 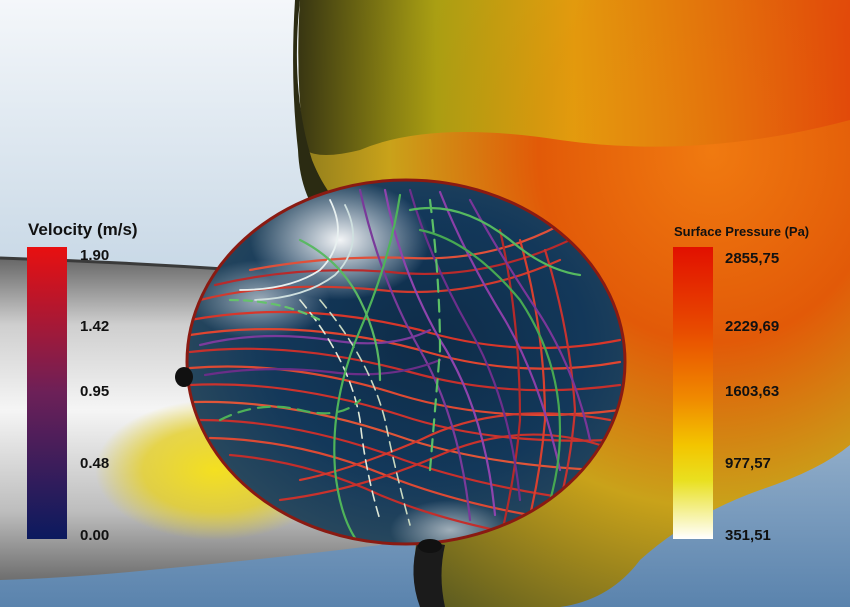 What do you see at coordinates (693, 393) in the screenshot?
I see `pressure-color-bar` at bounding box center [693, 393].